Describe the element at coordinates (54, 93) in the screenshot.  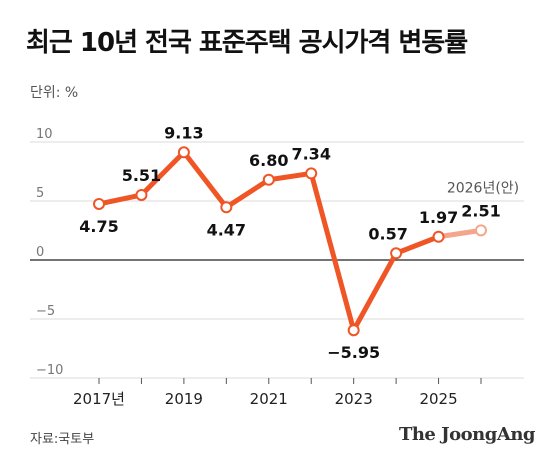
I see `unit-label: 단위: %` at that location.